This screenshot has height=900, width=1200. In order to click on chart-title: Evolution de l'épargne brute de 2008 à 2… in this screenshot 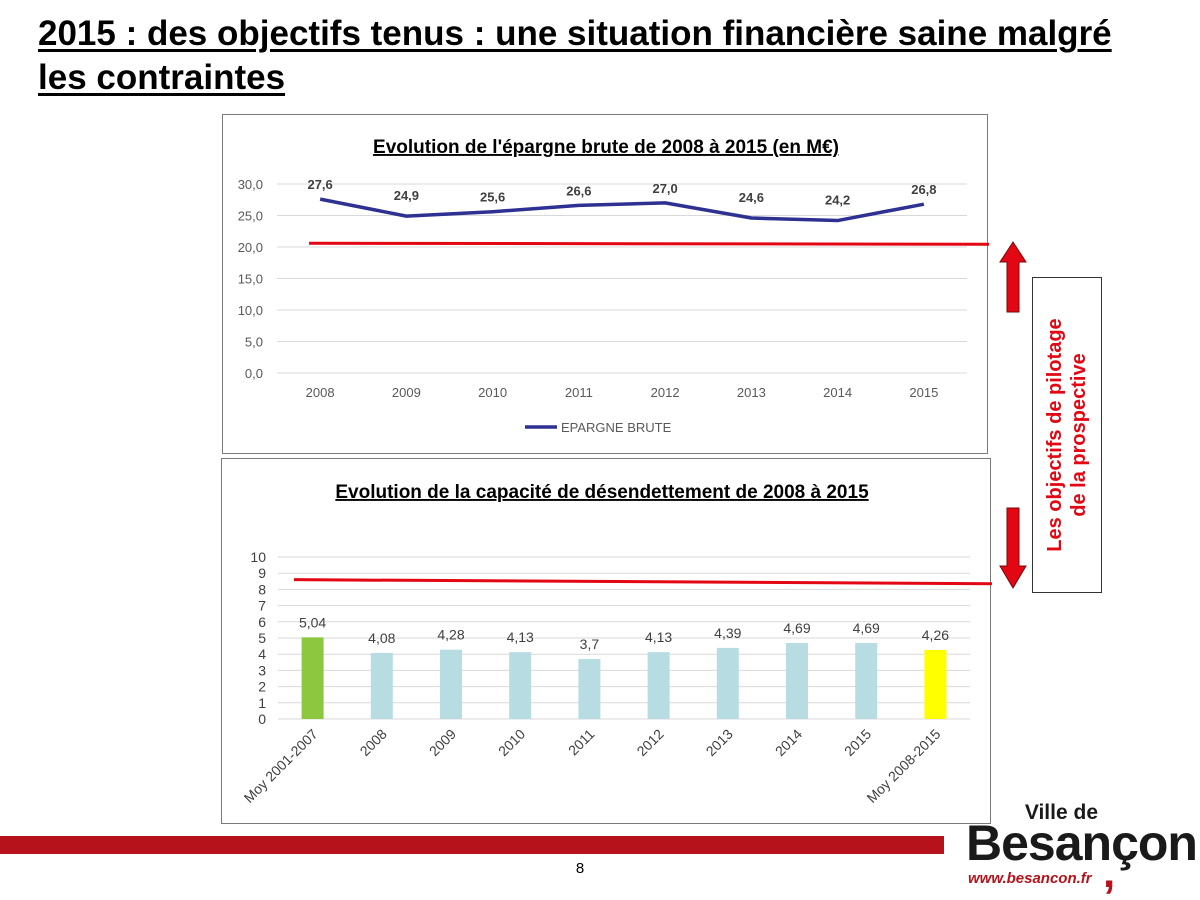, I will do `click(606, 147)`.